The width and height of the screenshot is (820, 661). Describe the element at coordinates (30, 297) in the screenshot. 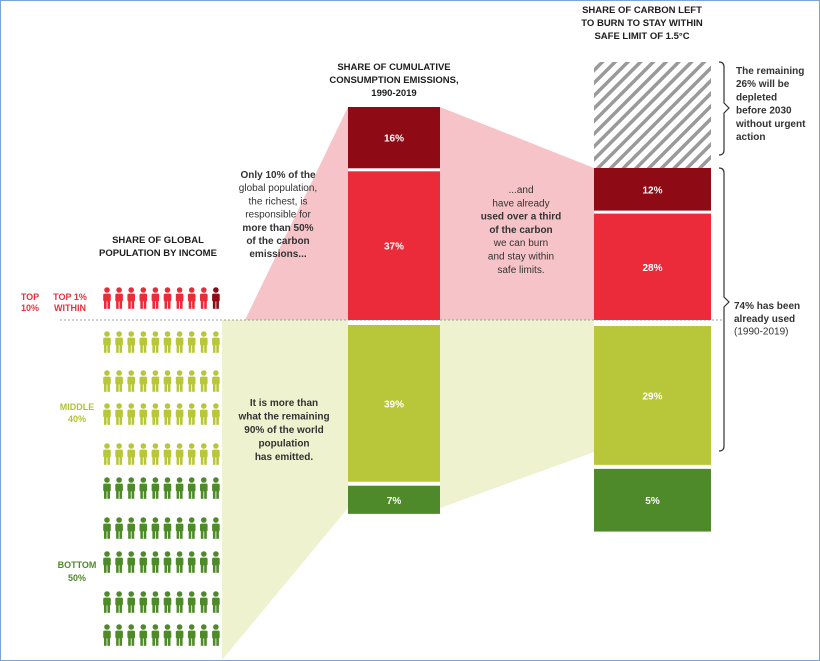

I see `top-group-label-1: TOP` at that location.